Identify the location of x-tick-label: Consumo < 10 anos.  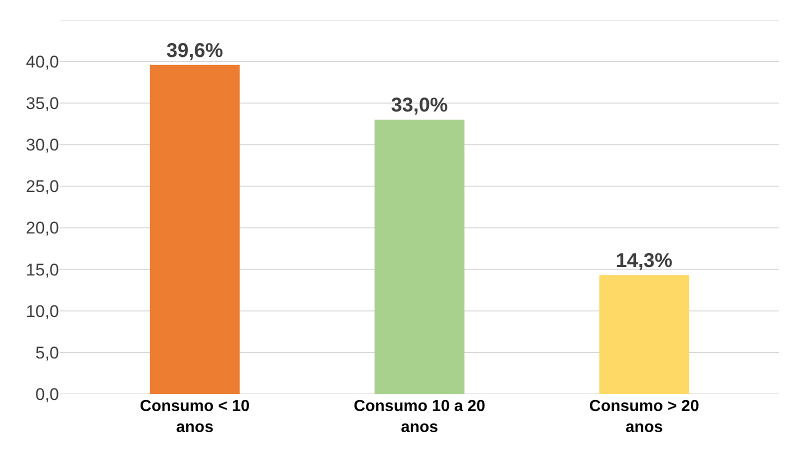
(195, 417).